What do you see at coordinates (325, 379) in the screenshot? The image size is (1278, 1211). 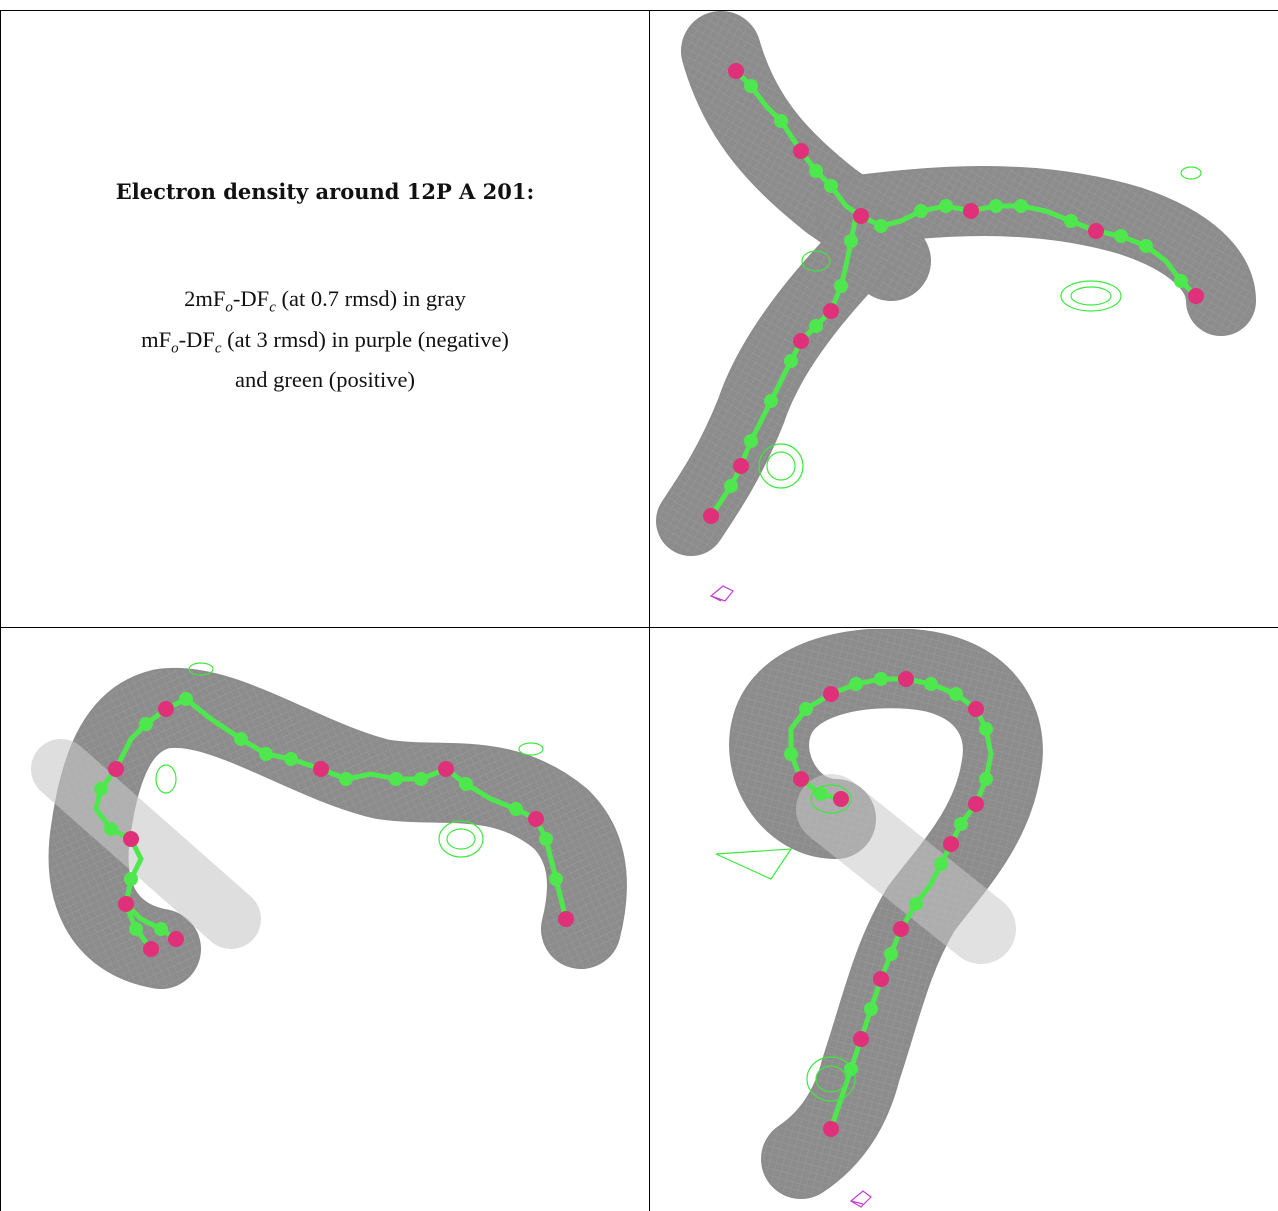 I see `legend-line-green: and green (positive)` at bounding box center [325, 379].